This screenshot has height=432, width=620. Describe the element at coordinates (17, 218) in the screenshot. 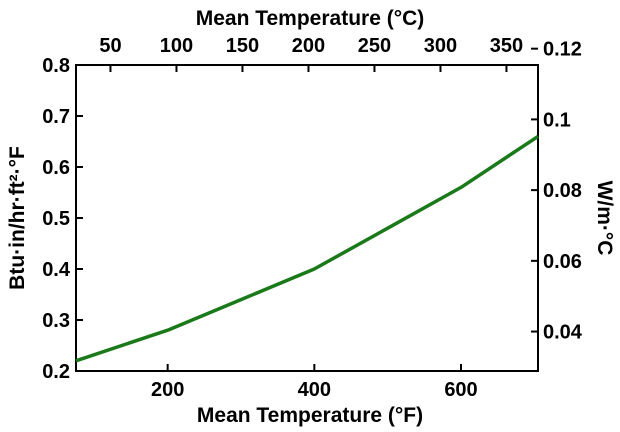

I see `left-axis-title: Btu·in/hr·ft²·°F` at that location.